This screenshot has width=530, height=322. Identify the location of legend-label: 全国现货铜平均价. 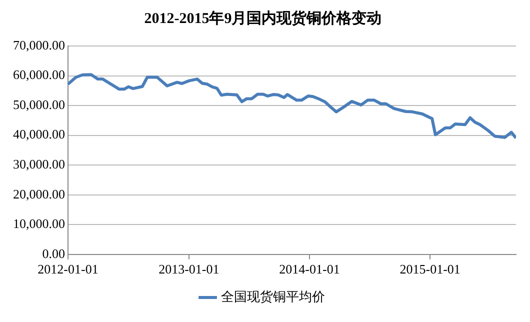
(272, 296).